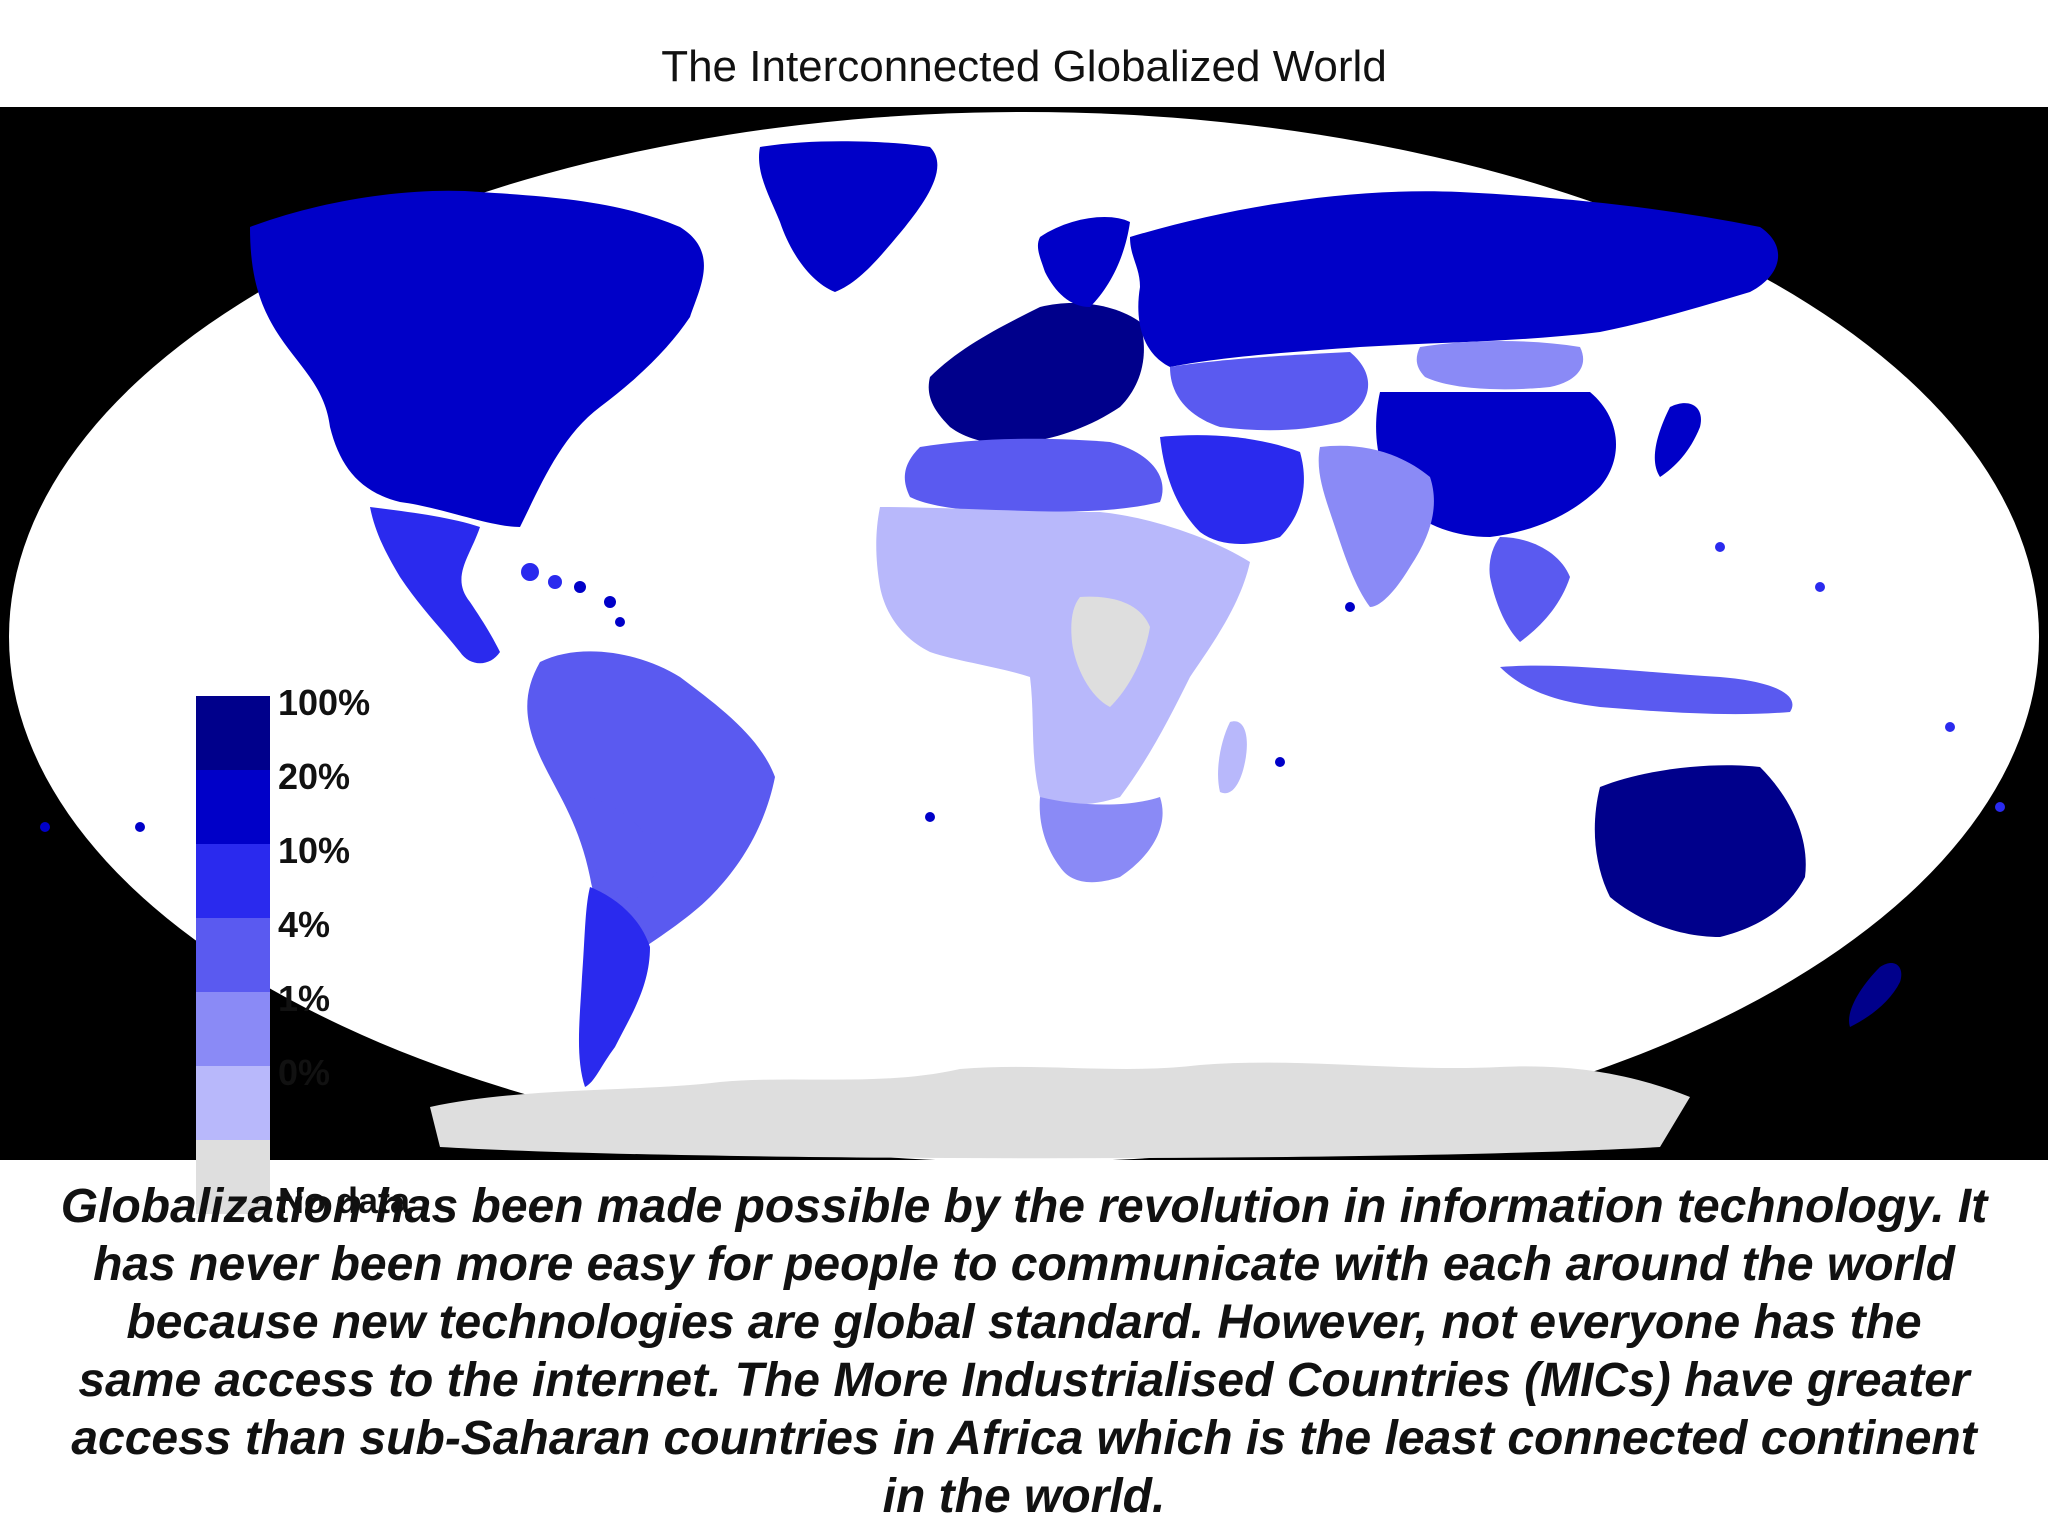 The height and width of the screenshot is (1535, 2048). Describe the element at coordinates (1110, 651) in the screenshot. I see `region-central-africa-nodata` at that location.